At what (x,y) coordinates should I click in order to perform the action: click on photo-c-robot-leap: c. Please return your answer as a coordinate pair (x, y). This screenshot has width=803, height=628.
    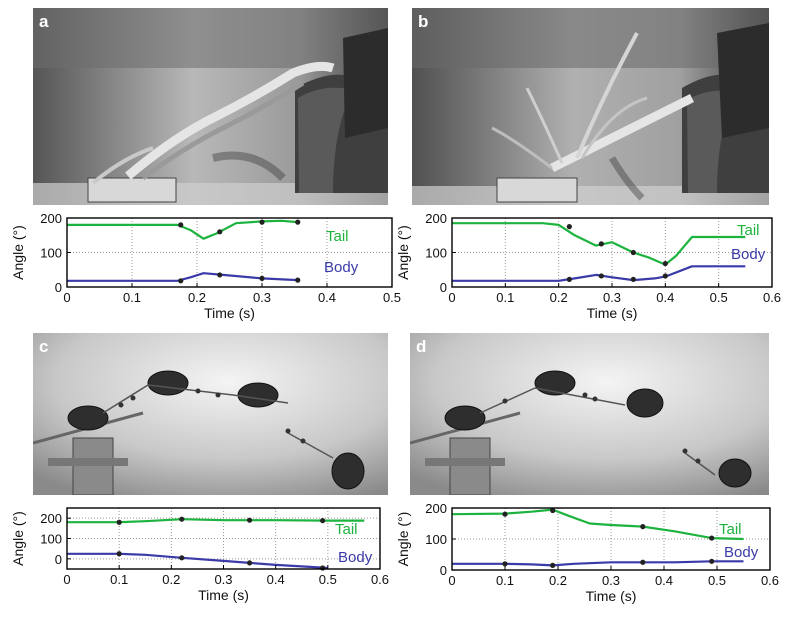
    Looking at the image, I should click on (210, 414).